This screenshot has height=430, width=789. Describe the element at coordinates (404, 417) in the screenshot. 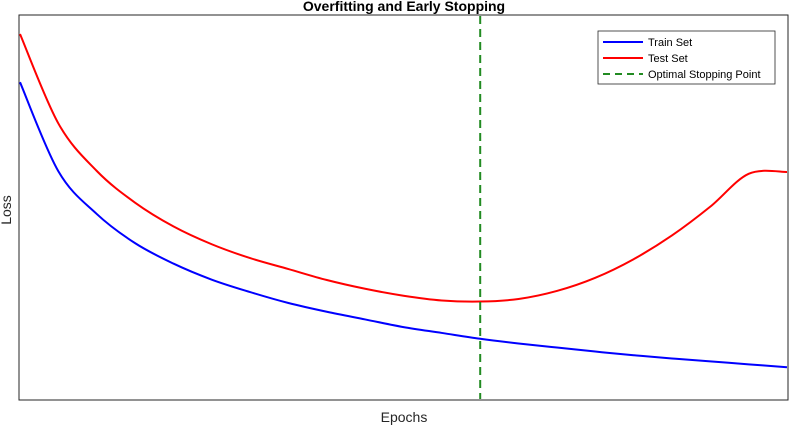

I see `x-axis-label: Epochs` at that location.